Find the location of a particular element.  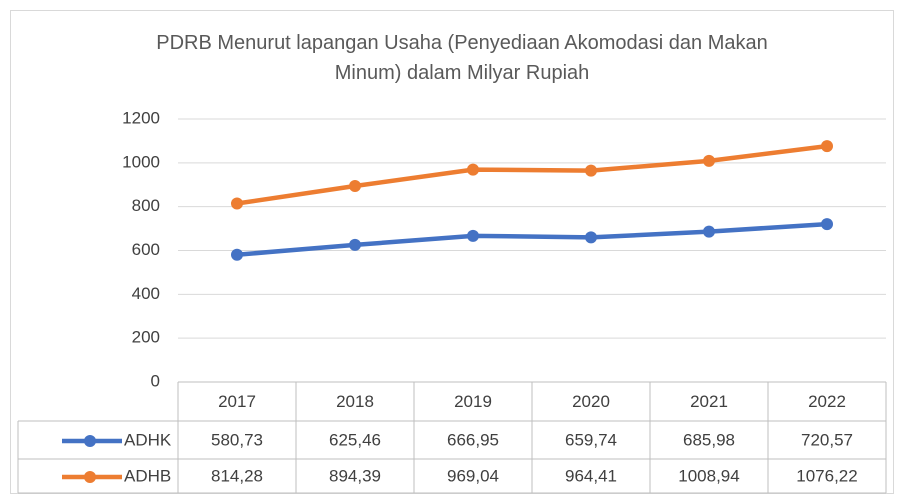

y-tick-label: 1000 is located at coordinates (141, 161).